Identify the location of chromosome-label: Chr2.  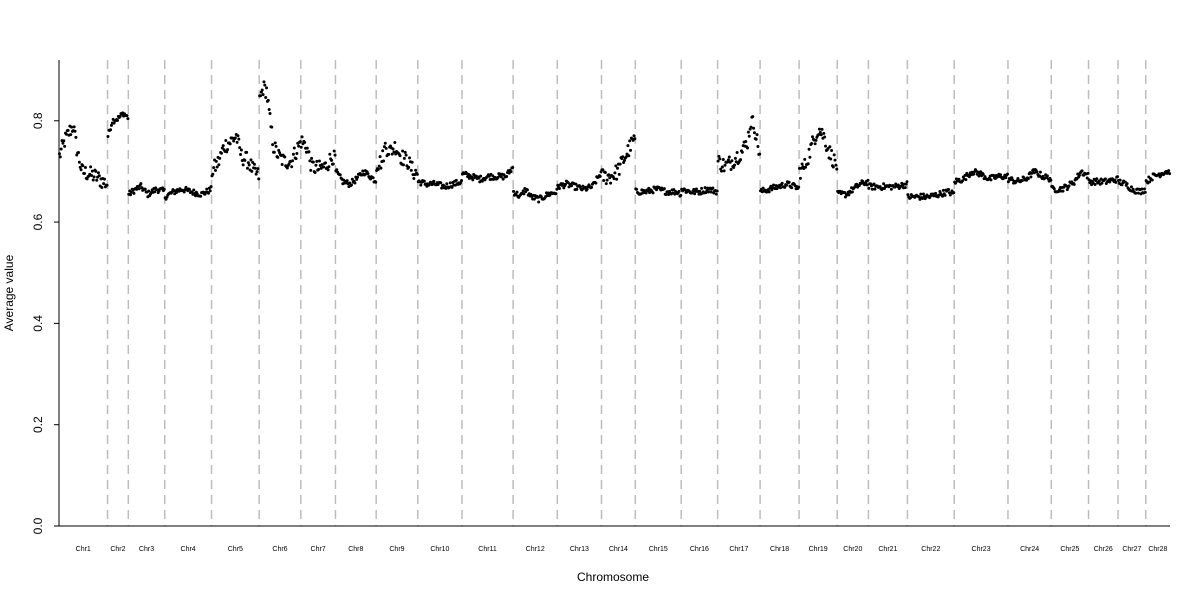
(117, 549).